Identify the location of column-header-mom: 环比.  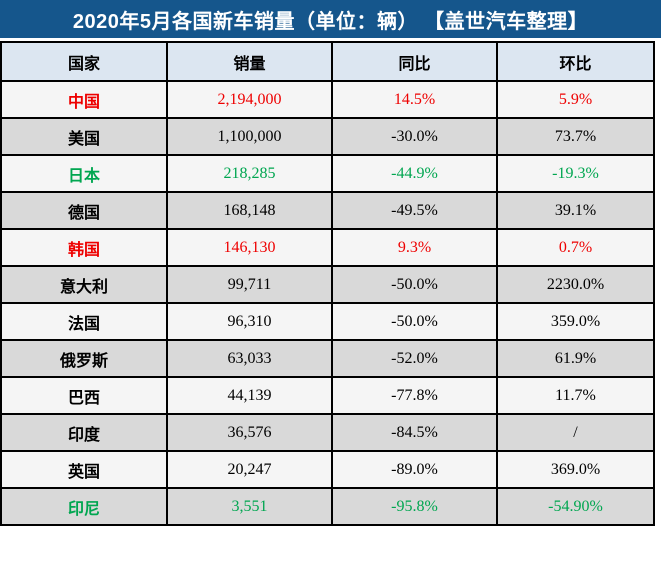
(575, 61).